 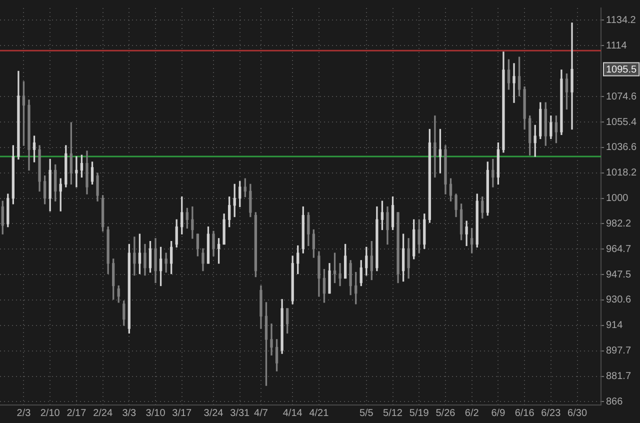 I want to click on y-tick-label: 1114, so click(x=617, y=46).